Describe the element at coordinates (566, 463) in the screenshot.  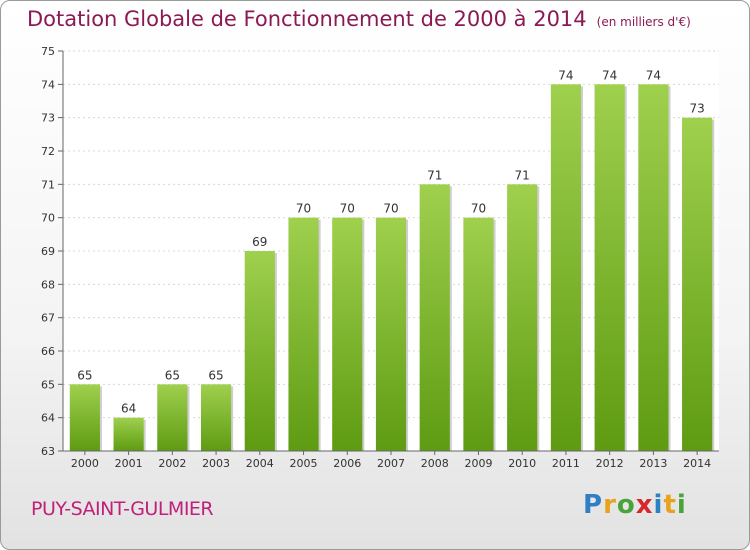
I see `x-tick-label-2011: 2011` at that location.